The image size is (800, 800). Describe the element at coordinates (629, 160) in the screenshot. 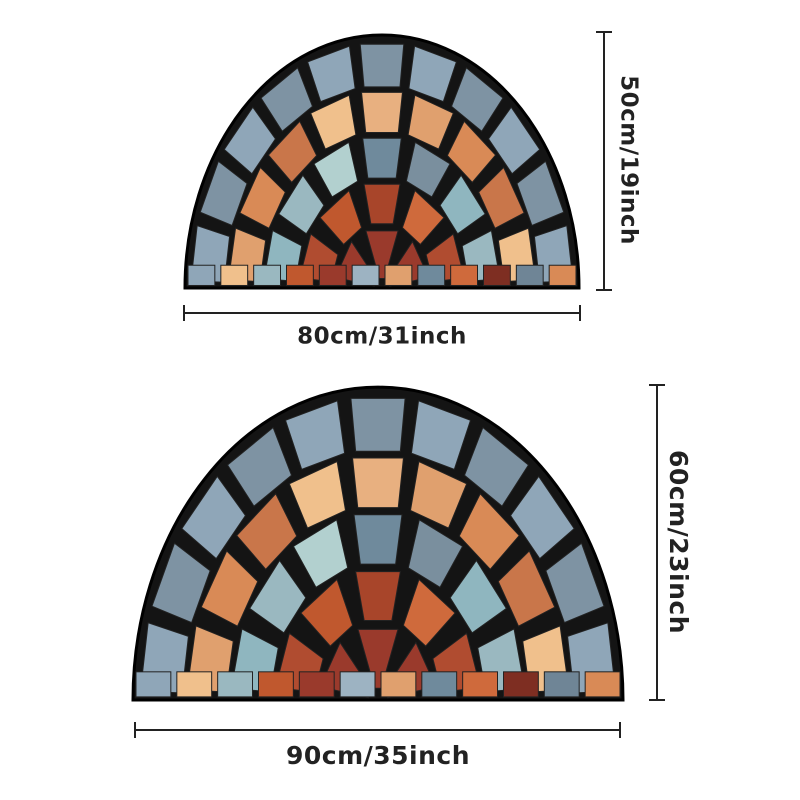

I see `height-label: 50cm/19inch` at that location.